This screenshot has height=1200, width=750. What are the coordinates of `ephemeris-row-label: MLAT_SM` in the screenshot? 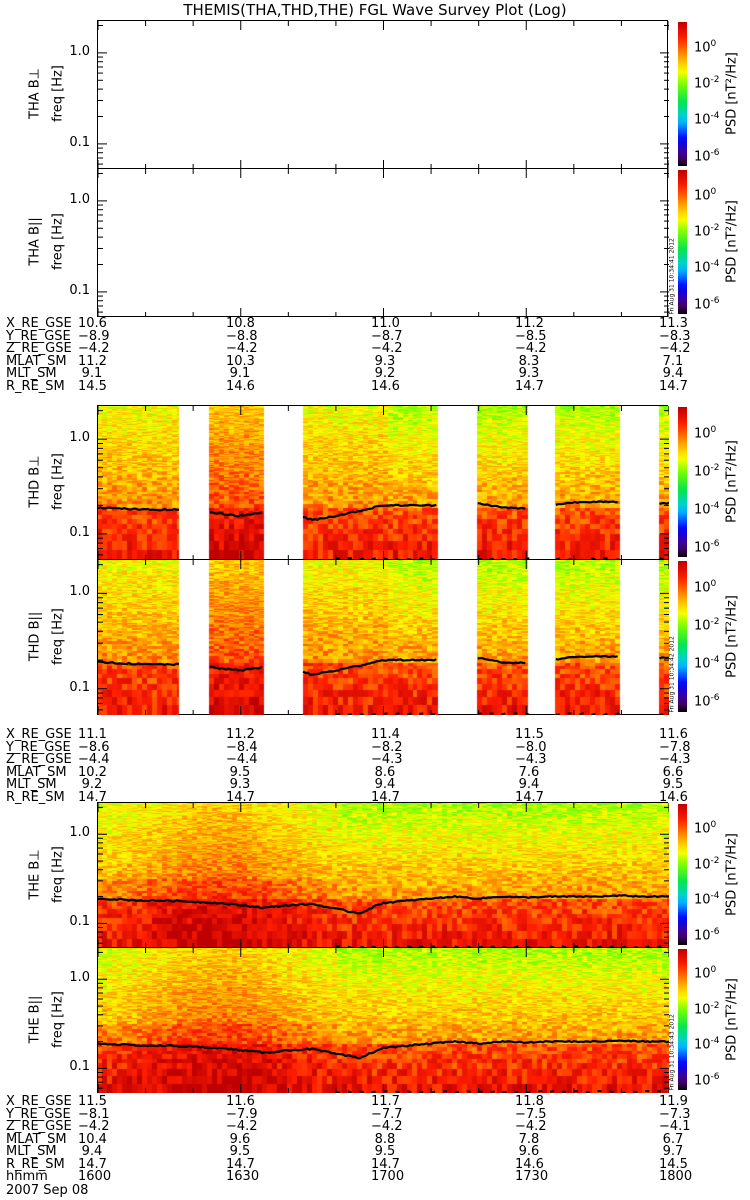 It's located at (36, 1139).